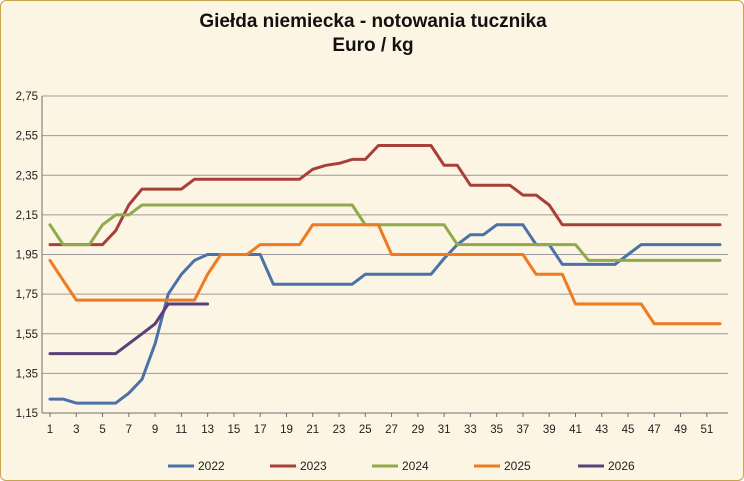  I want to click on y-tick-label: 1,15, so click(27, 414).